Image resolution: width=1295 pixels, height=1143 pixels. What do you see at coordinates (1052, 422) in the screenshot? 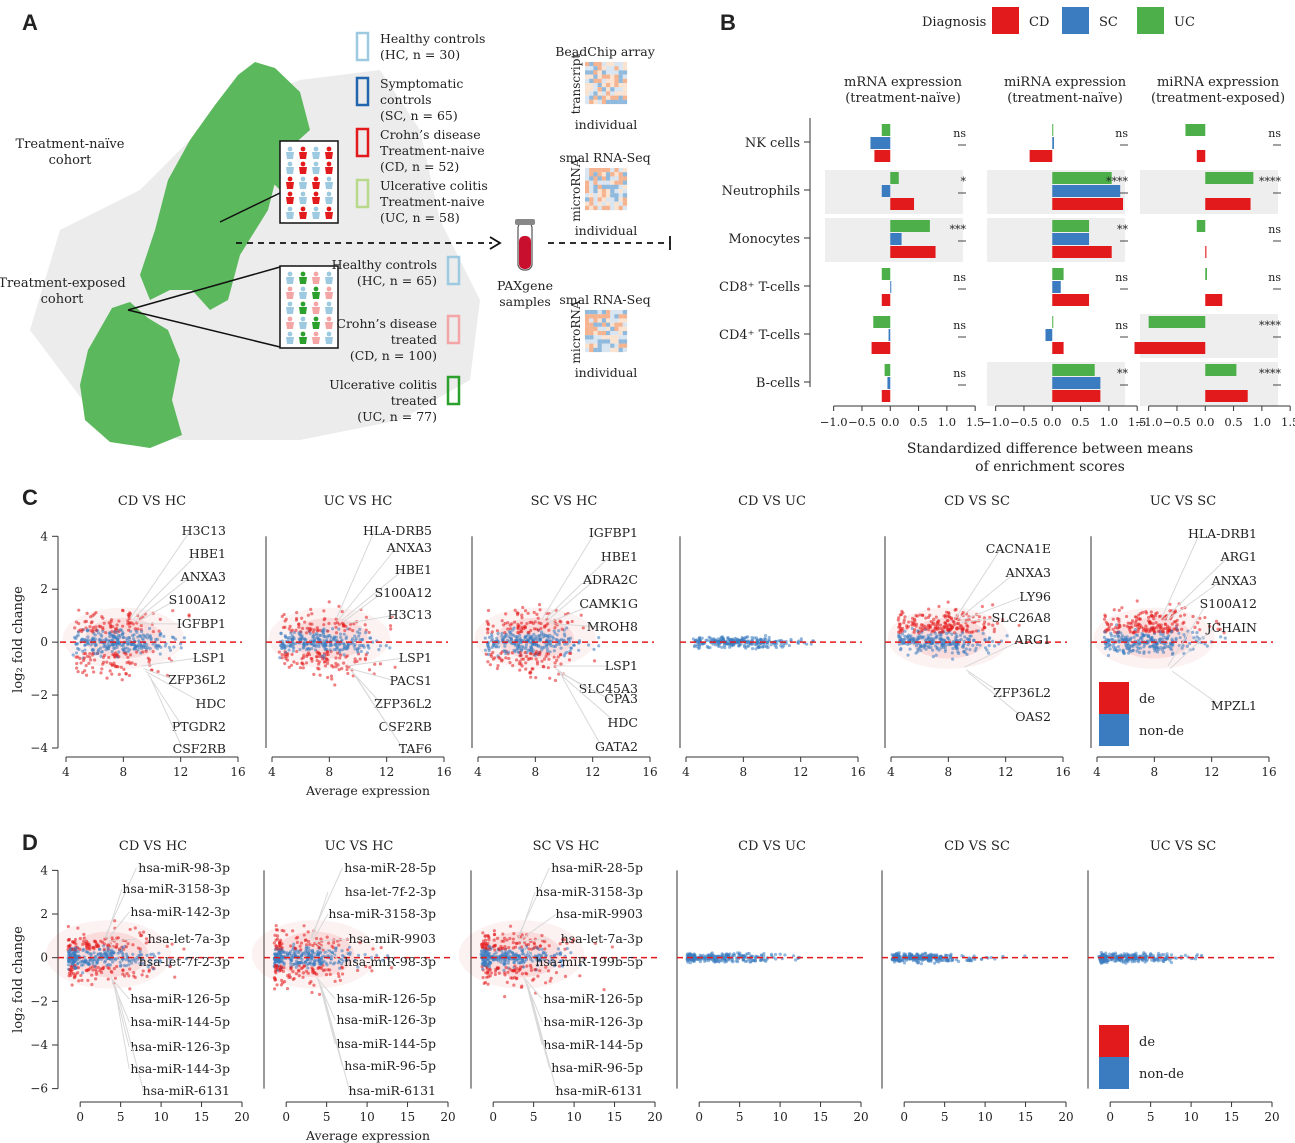
I see `x-tick-label: 0.0` at bounding box center [1052, 422].